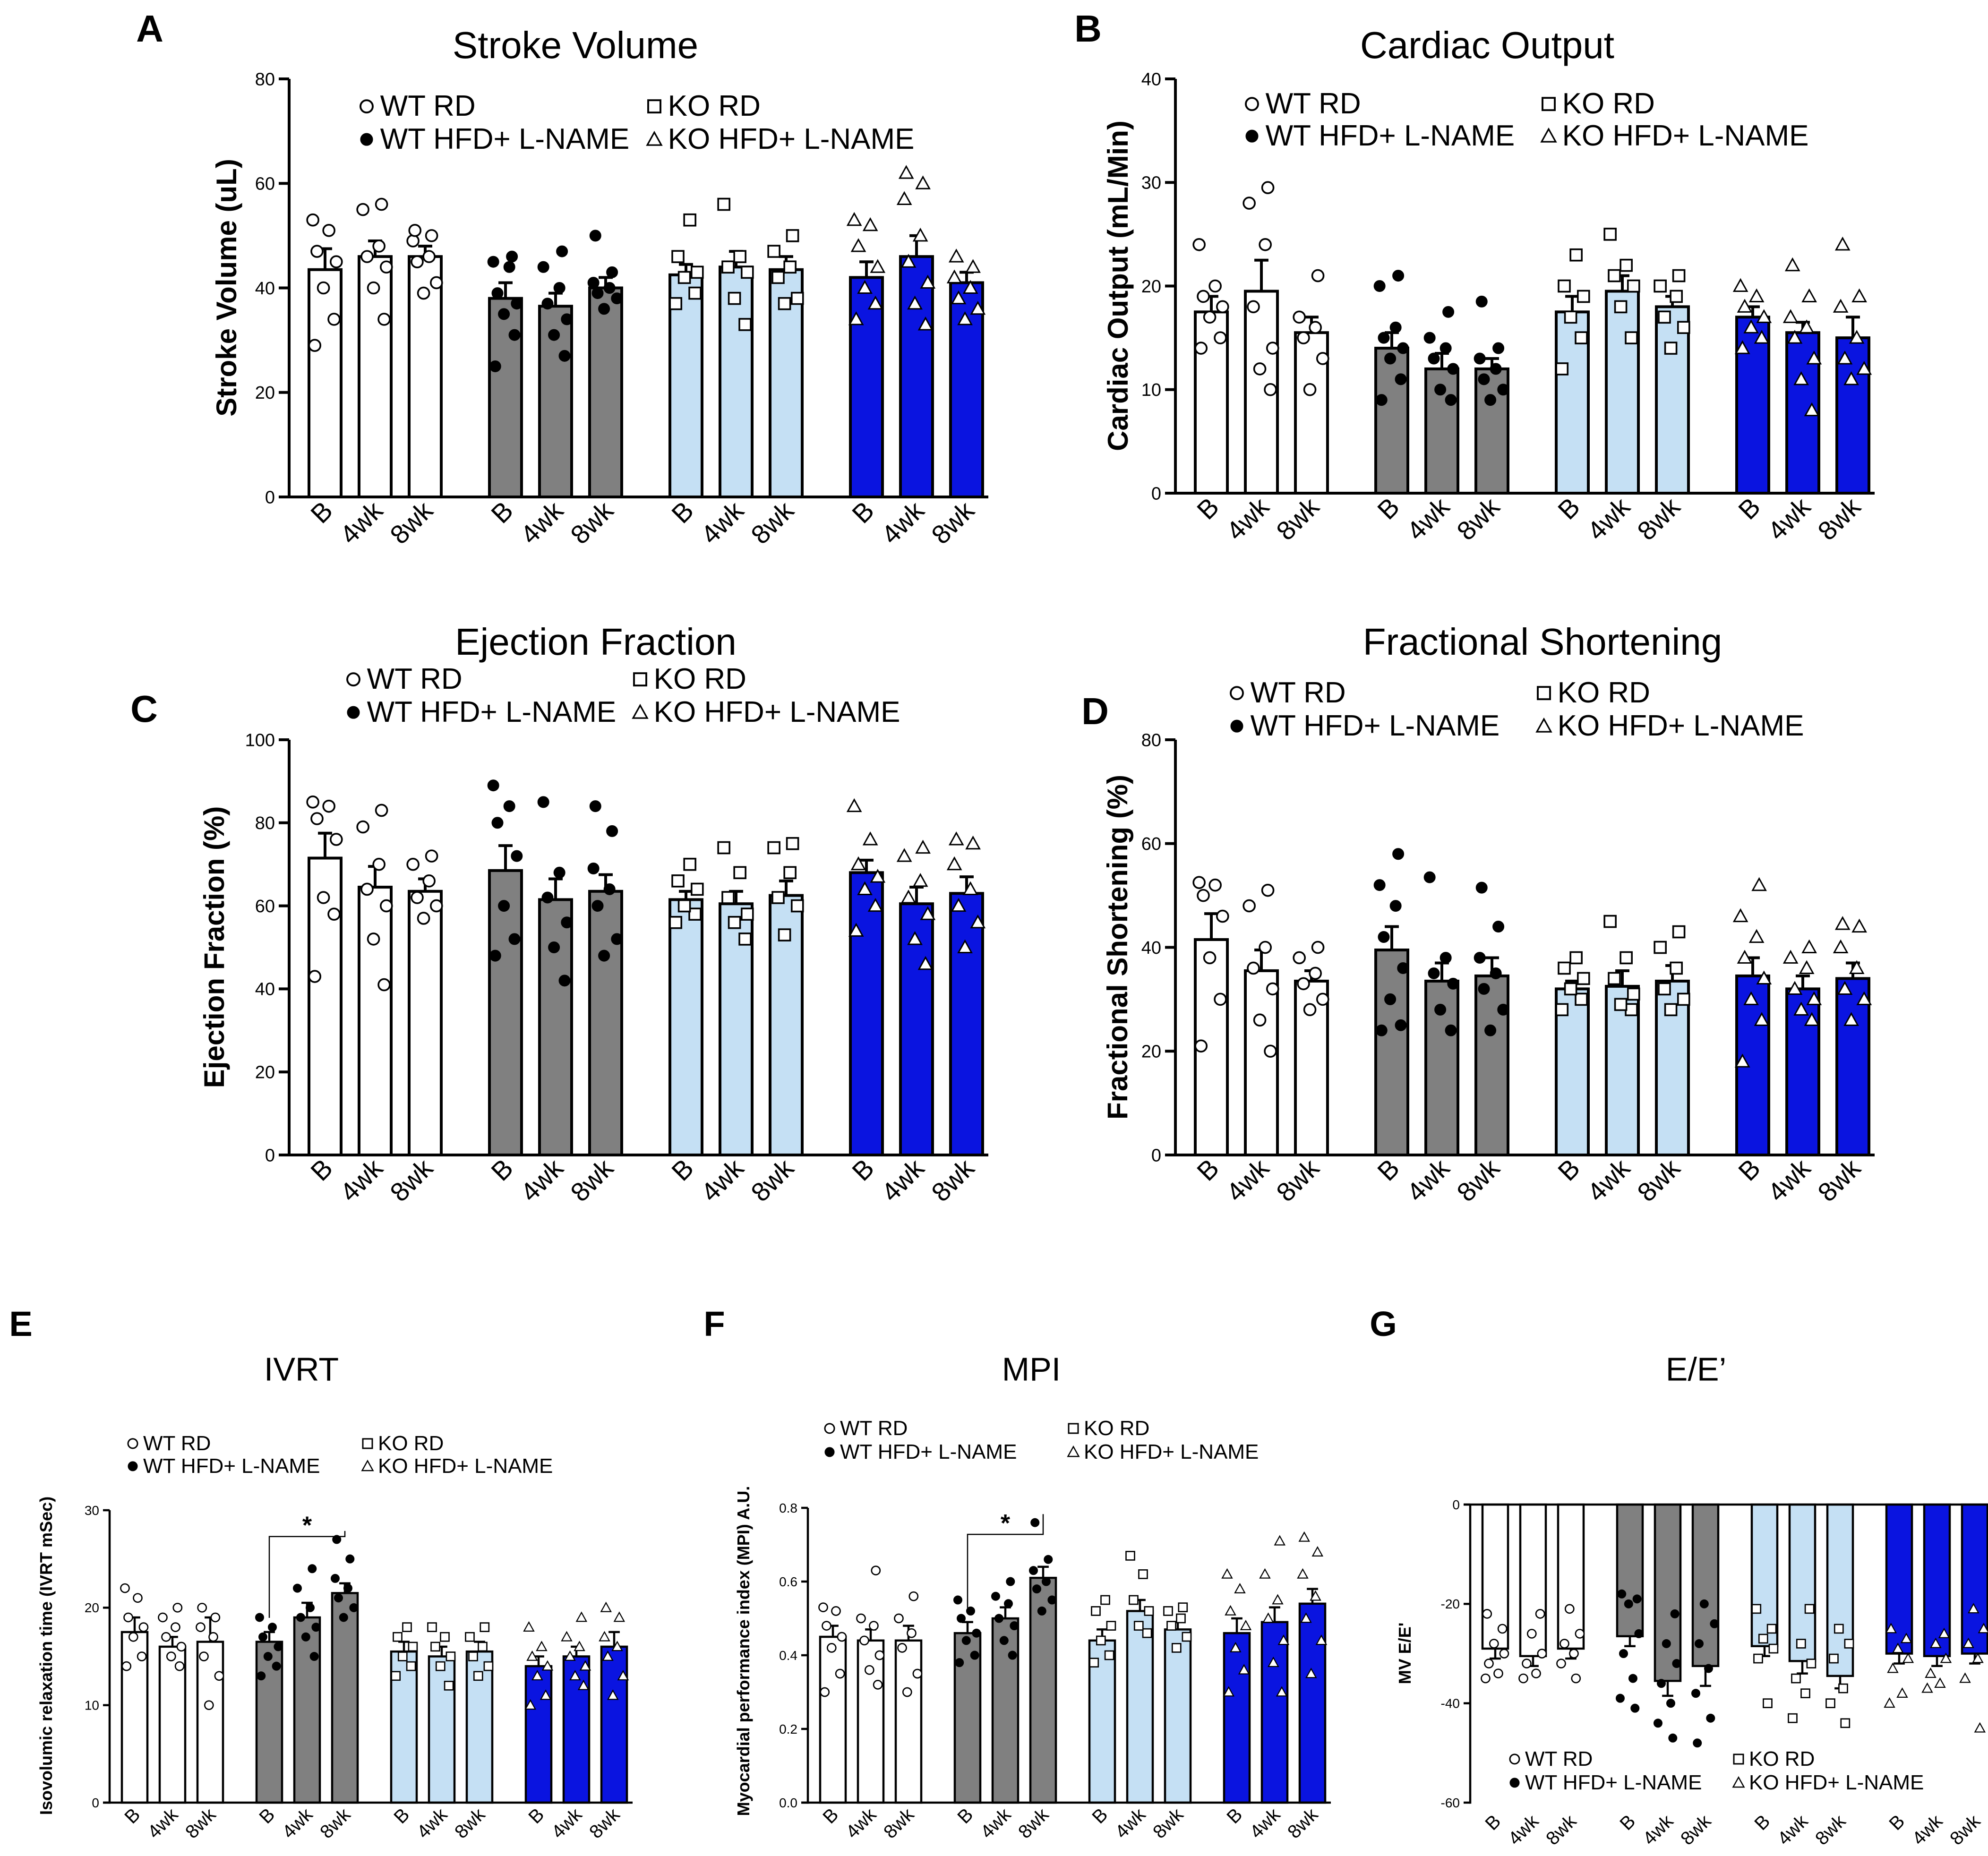 The width and height of the screenshot is (1988, 1856). I want to click on legend-label: KO HFD+ L-NAME, so click(1171, 1451).